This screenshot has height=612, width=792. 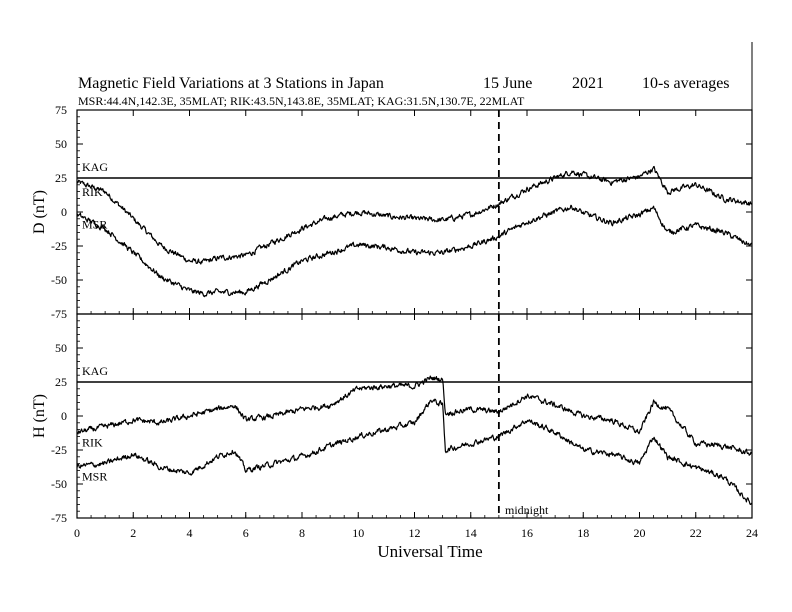 What do you see at coordinates (39, 212) in the screenshot?
I see `y-axis-label-d: D (nT)` at bounding box center [39, 212].